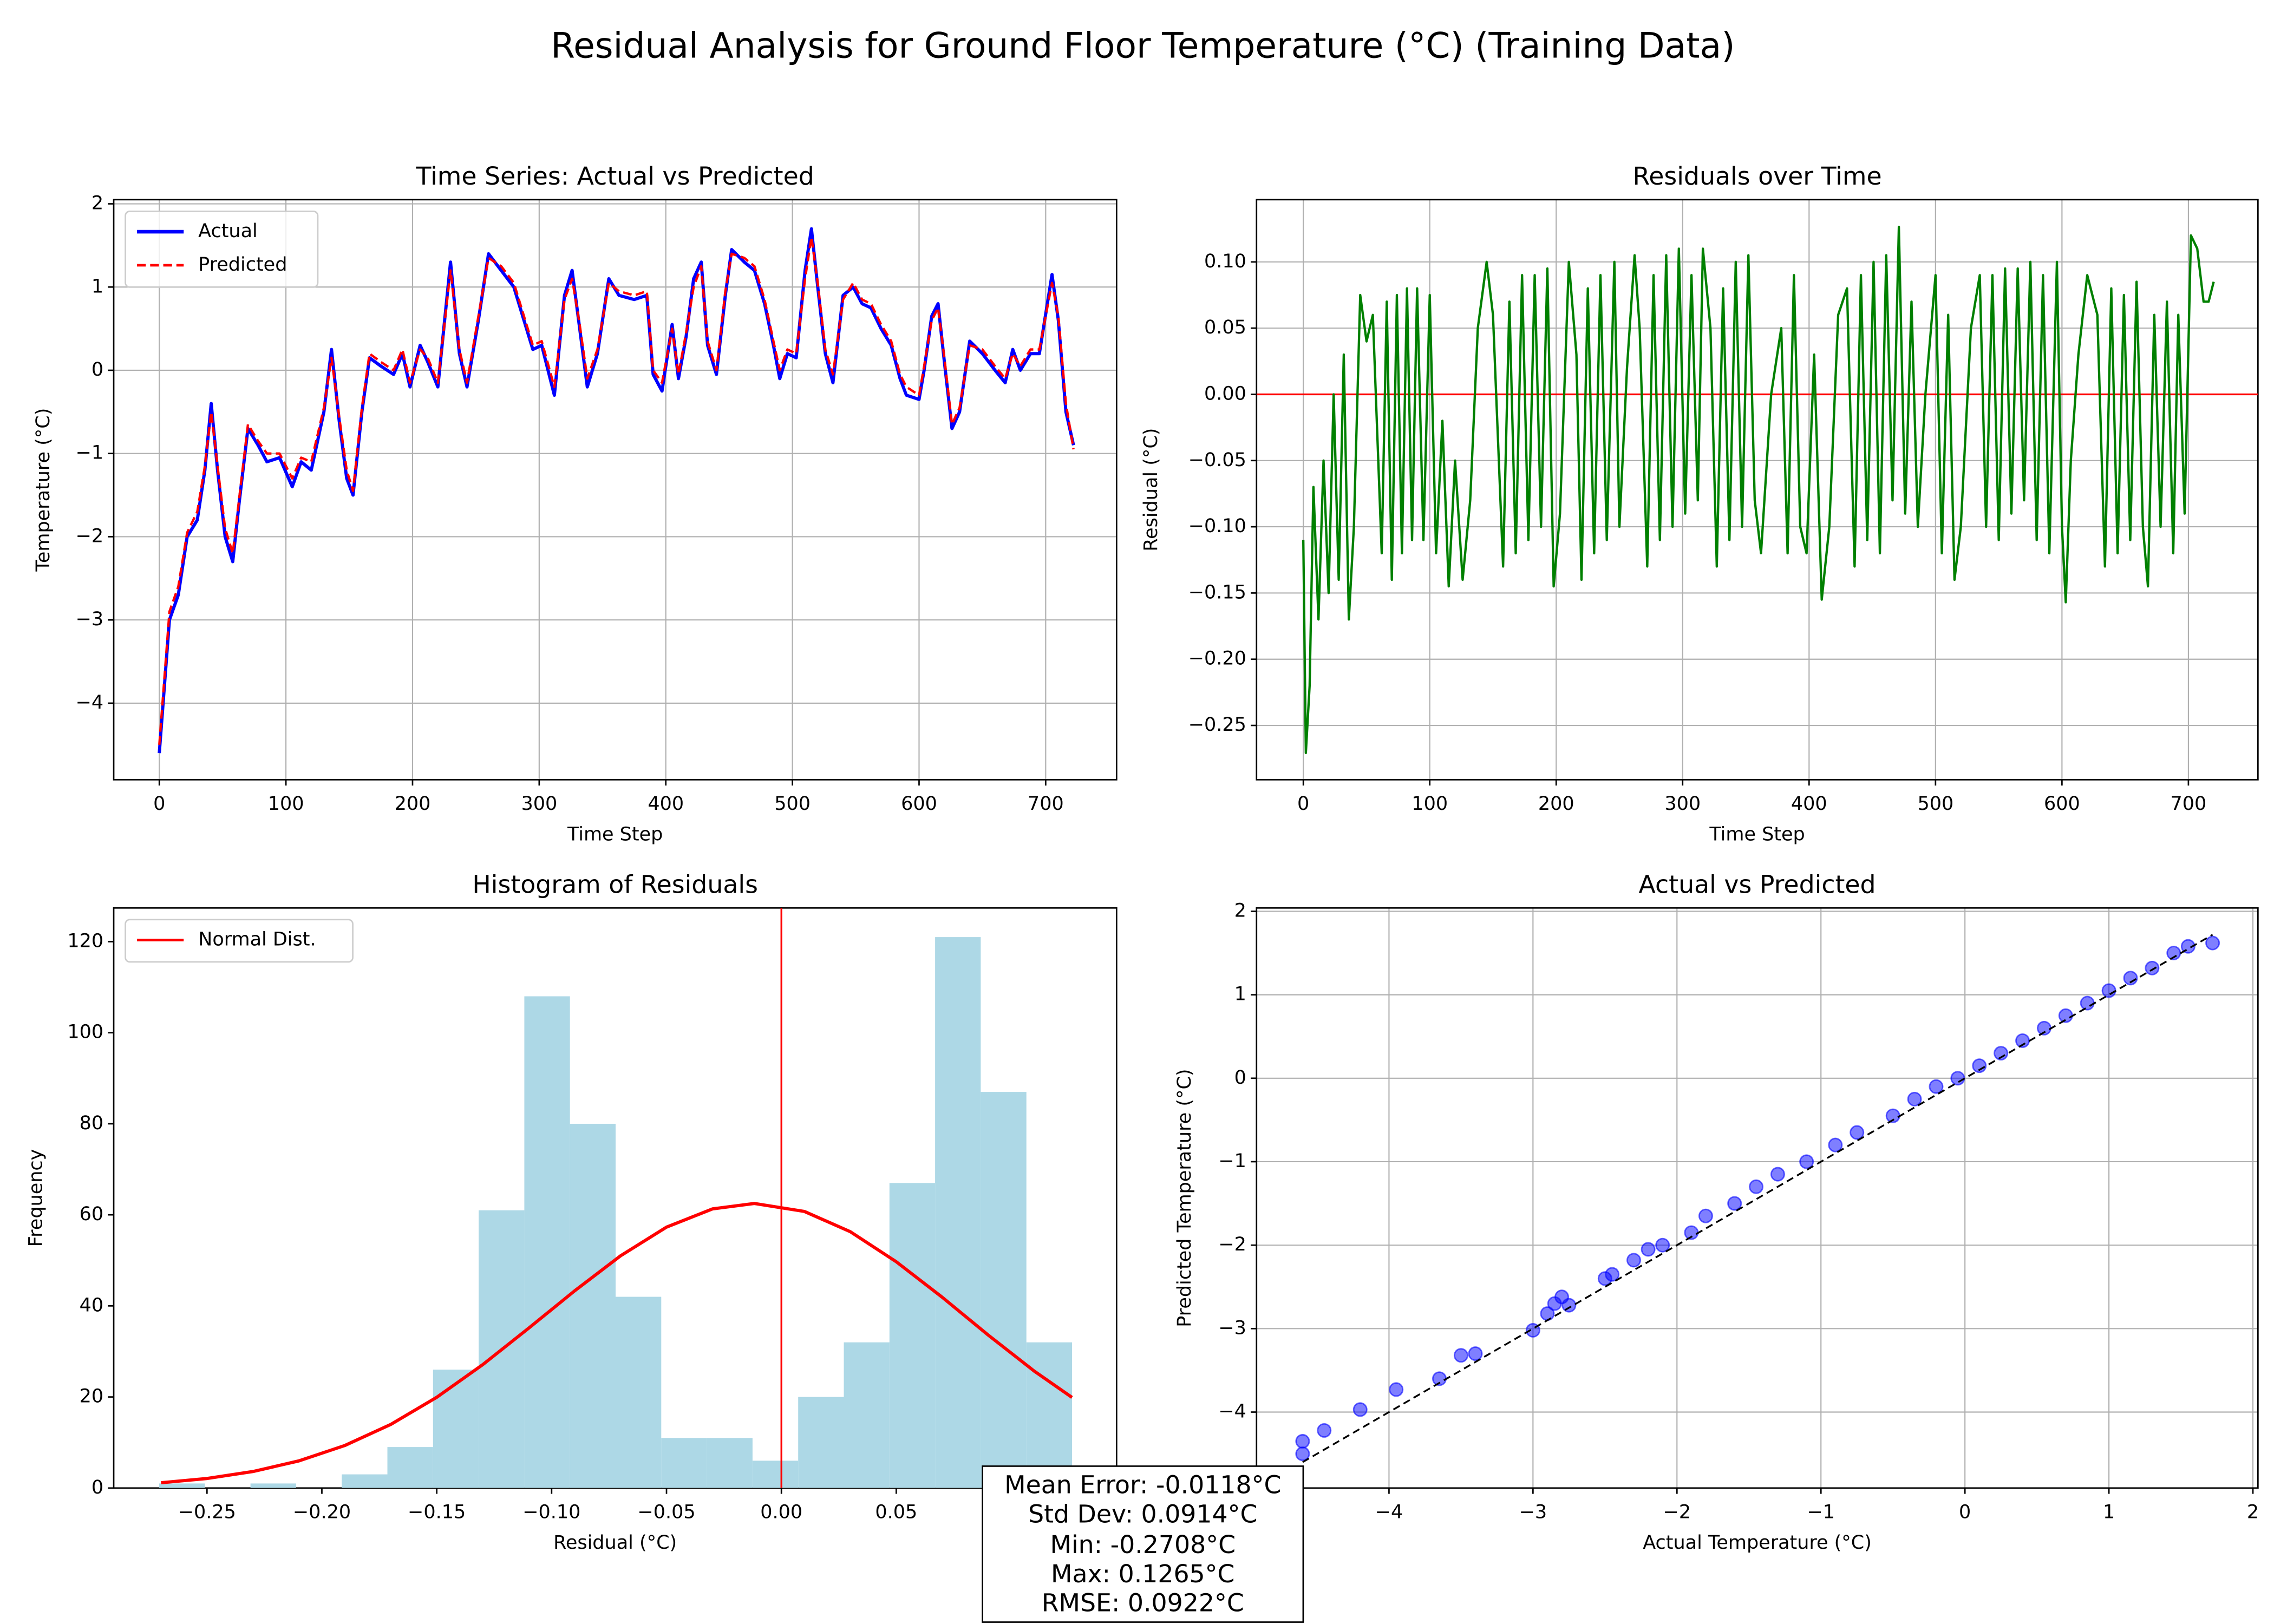 The height and width of the screenshot is (1624, 2274). What do you see at coordinates (322, 1513) in the screenshot?
I see `x-tick-label: −0.20` at bounding box center [322, 1513].